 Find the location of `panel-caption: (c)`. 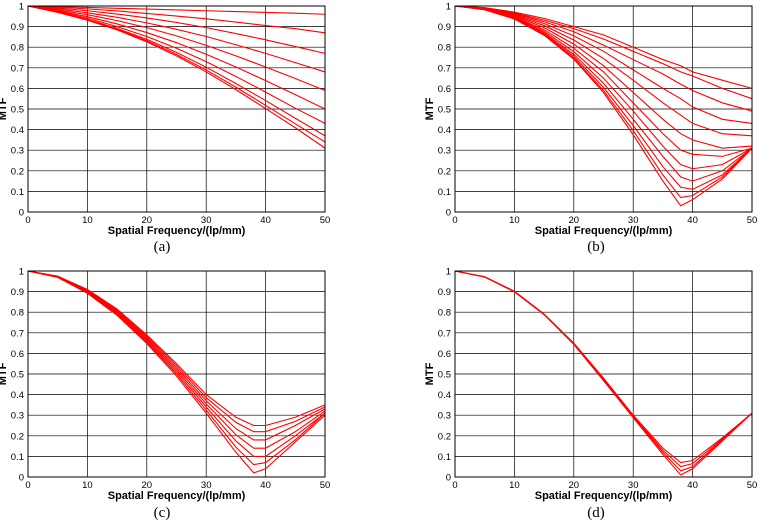

panel-caption: (c) is located at coordinates (162, 513).